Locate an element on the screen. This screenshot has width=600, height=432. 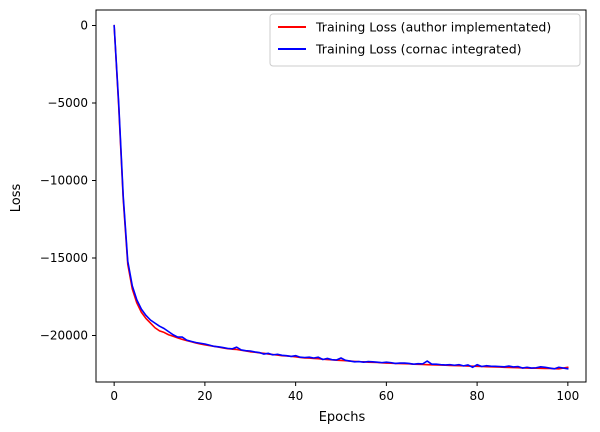
y-axis-ticks: 0 −5000 −10000 −15000 −20000 is located at coordinates (68, 181).